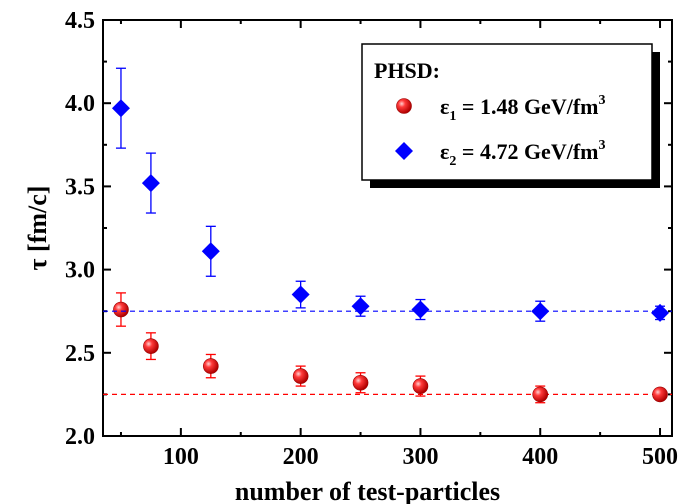 The width and height of the screenshot is (691, 504). Describe the element at coordinates (181, 457) in the screenshot. I see `x-tick-label: 100` at that location.